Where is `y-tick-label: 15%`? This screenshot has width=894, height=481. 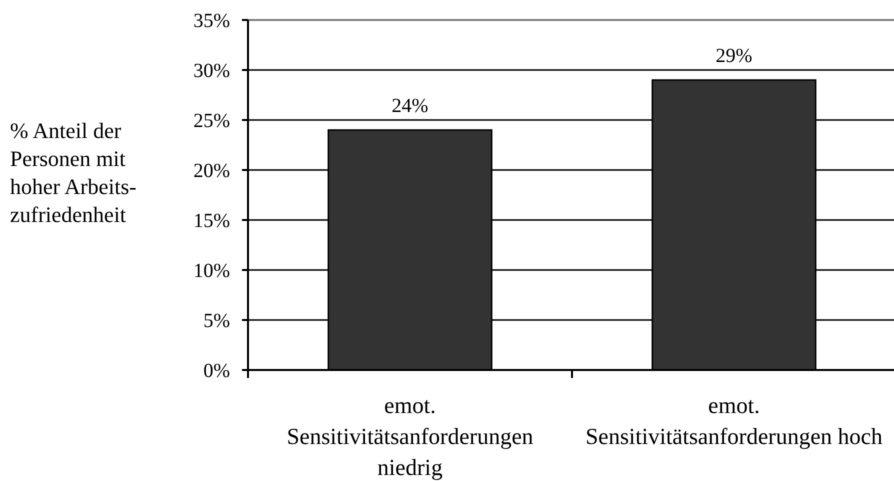
y-tick-label: 15% is located at coordinates (211, 221).